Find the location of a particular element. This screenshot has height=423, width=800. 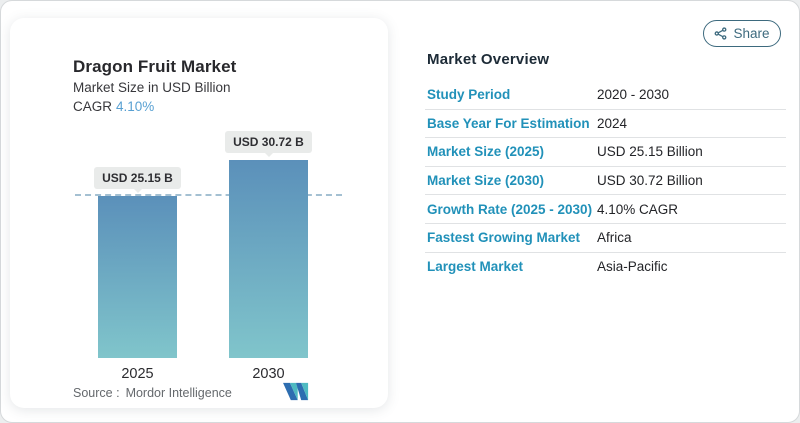

bar-value-tag: USD 30.72 B is located at coordinates (268, 142).